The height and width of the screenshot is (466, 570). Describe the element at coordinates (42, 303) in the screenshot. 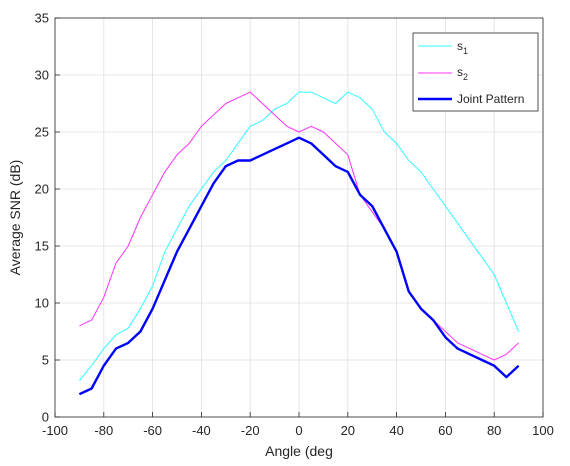

I see `y-tick-label: 10` at that location.